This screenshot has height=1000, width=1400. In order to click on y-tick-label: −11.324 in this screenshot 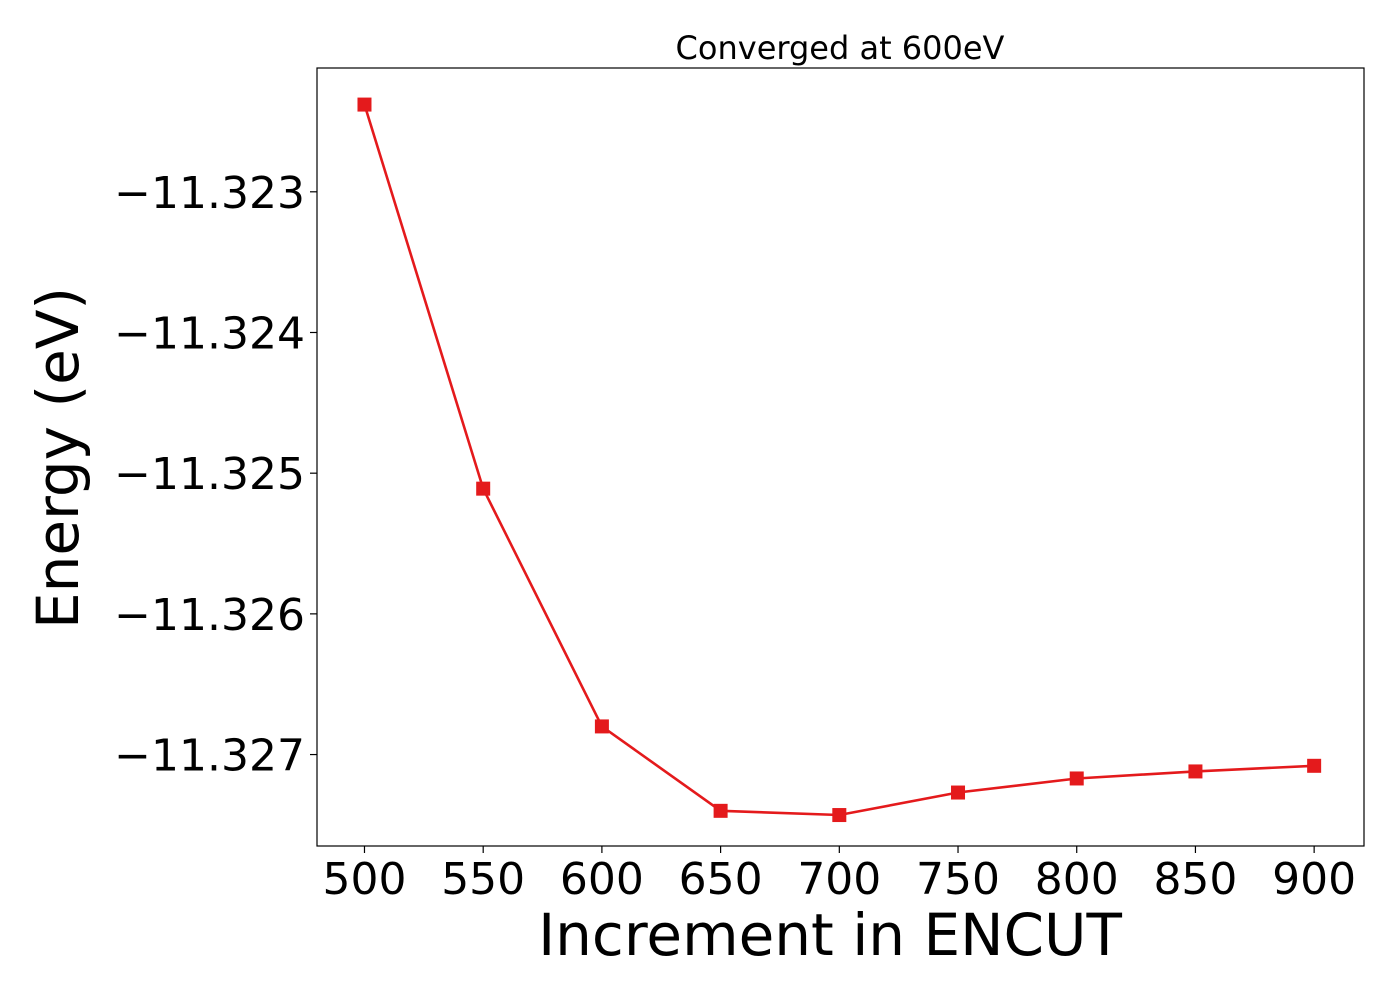, I will do `click(209, 333)`.